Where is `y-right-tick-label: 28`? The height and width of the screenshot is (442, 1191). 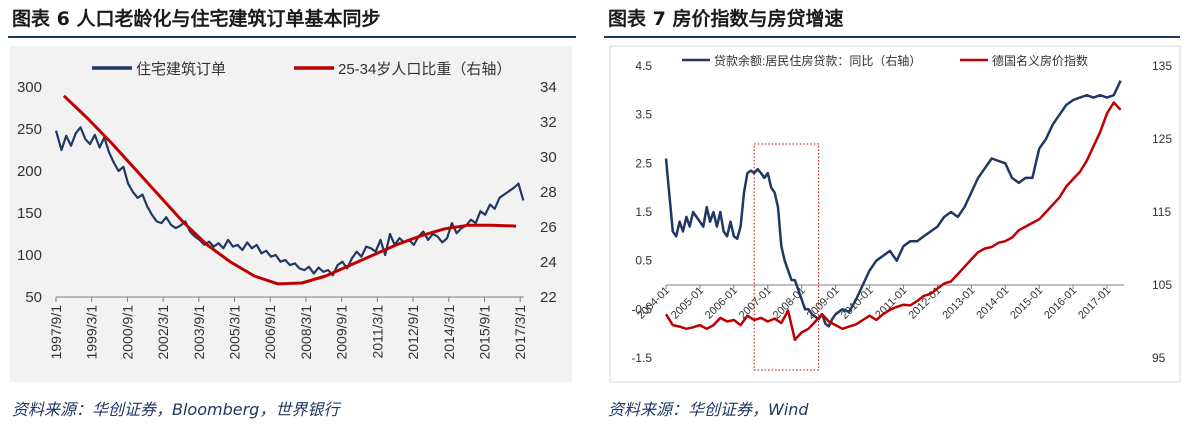 y-right-tick-label: 28 is located at coordinates (548, 192).